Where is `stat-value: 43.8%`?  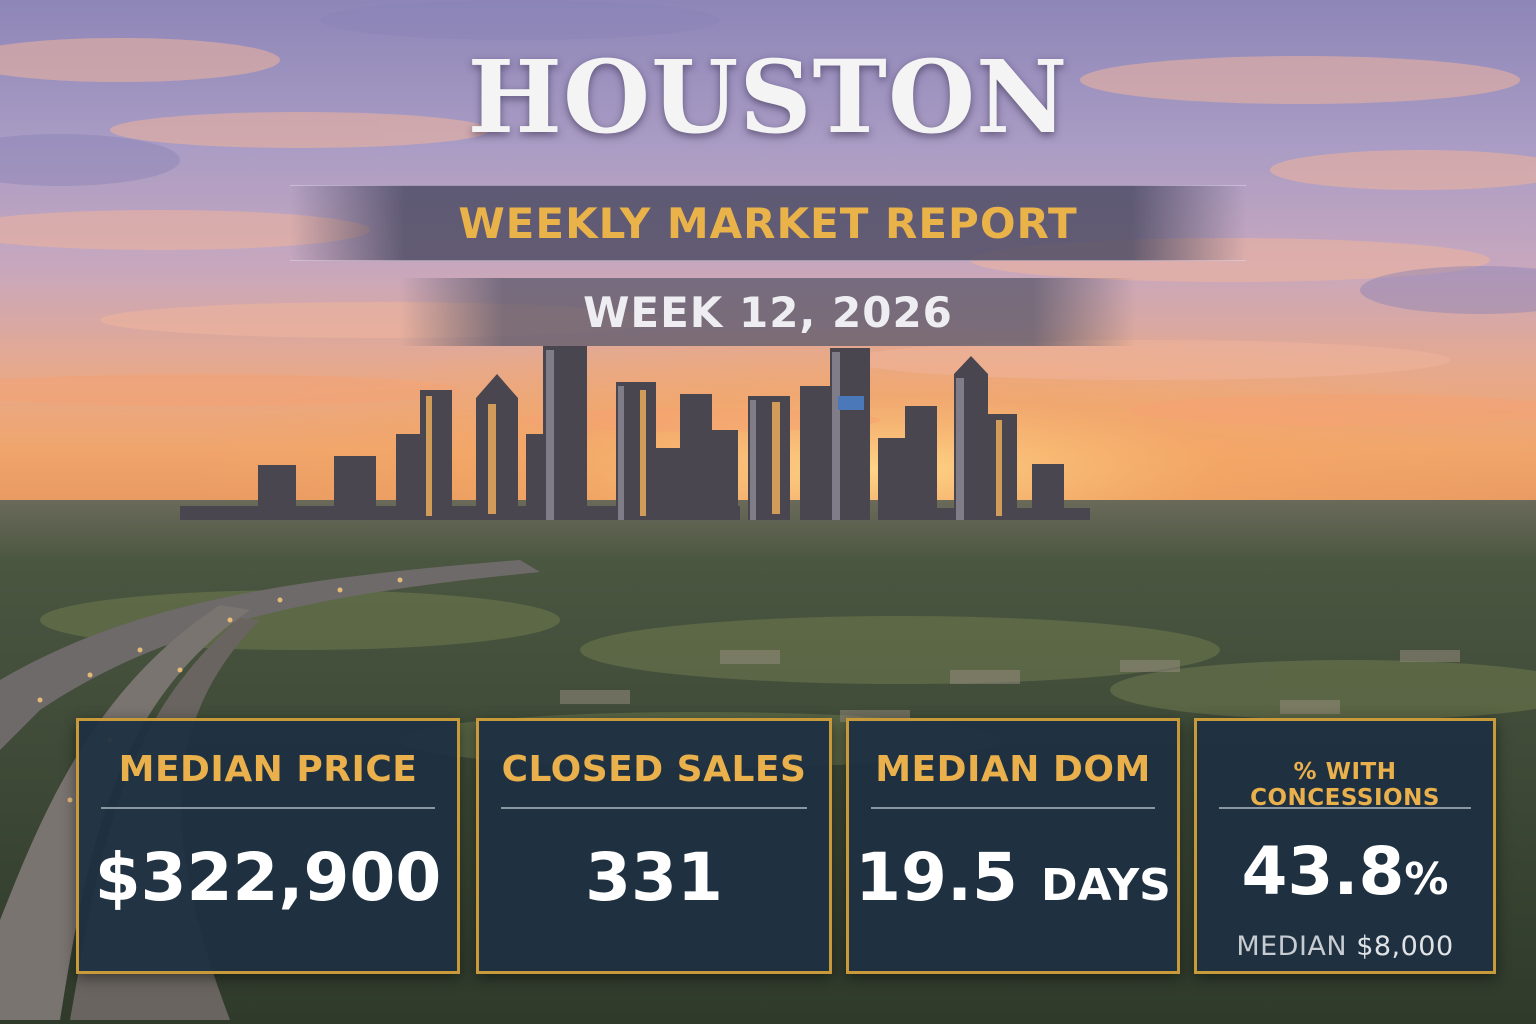
stat-value: 43.8% is located at coordinates (1345, 871).